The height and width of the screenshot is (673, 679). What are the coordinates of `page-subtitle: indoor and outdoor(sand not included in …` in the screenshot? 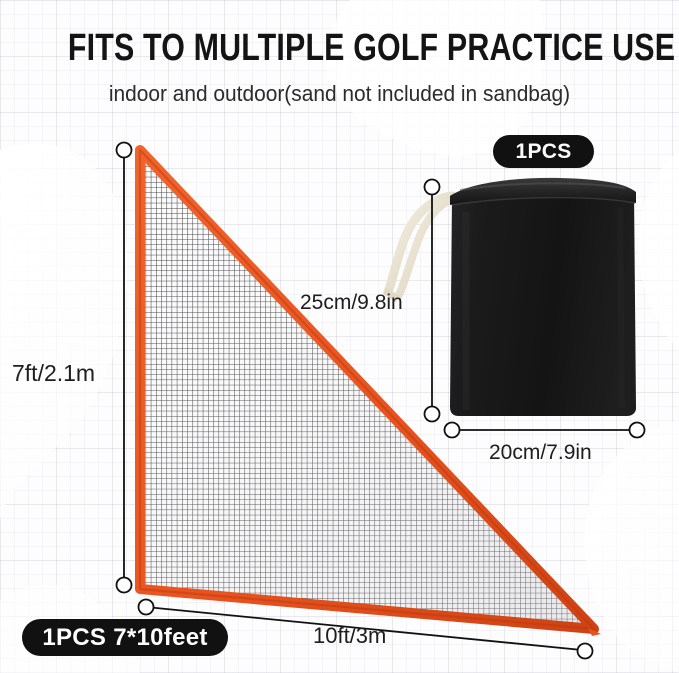 It's located at (339, 93).